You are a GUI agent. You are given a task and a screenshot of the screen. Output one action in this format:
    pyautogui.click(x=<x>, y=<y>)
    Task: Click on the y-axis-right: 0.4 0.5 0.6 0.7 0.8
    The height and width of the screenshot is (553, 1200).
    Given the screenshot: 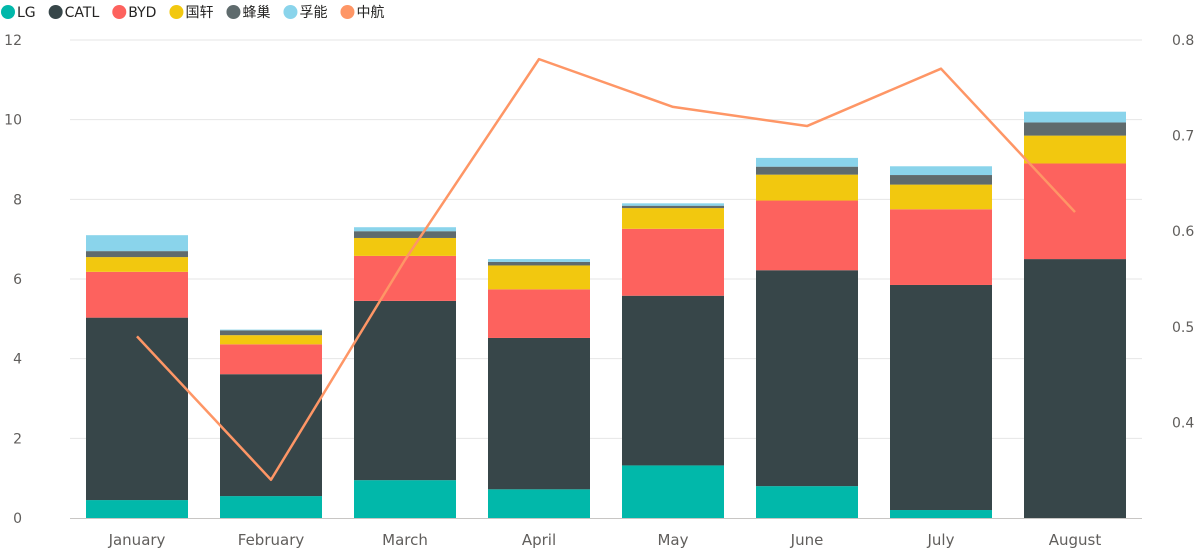 What is the action you would take?
    pyautogui.click(x=1183, y=232)
    